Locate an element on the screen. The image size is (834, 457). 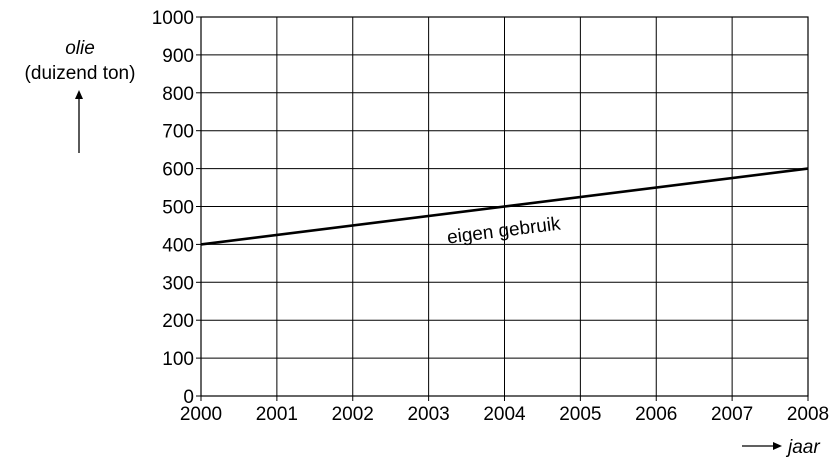
x-axis-arrow-icon is located at coordinates (762, 446).